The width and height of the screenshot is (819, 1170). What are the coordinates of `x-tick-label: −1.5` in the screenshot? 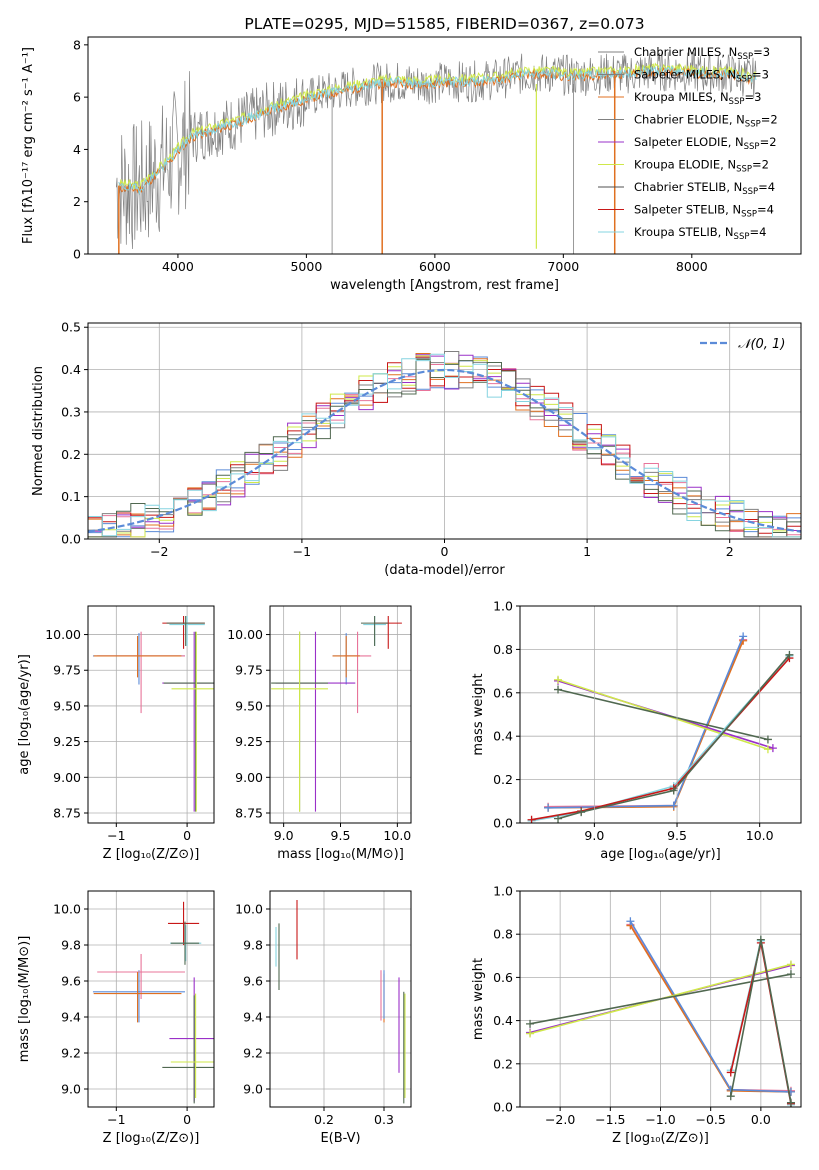 It's located at (610, 1119).